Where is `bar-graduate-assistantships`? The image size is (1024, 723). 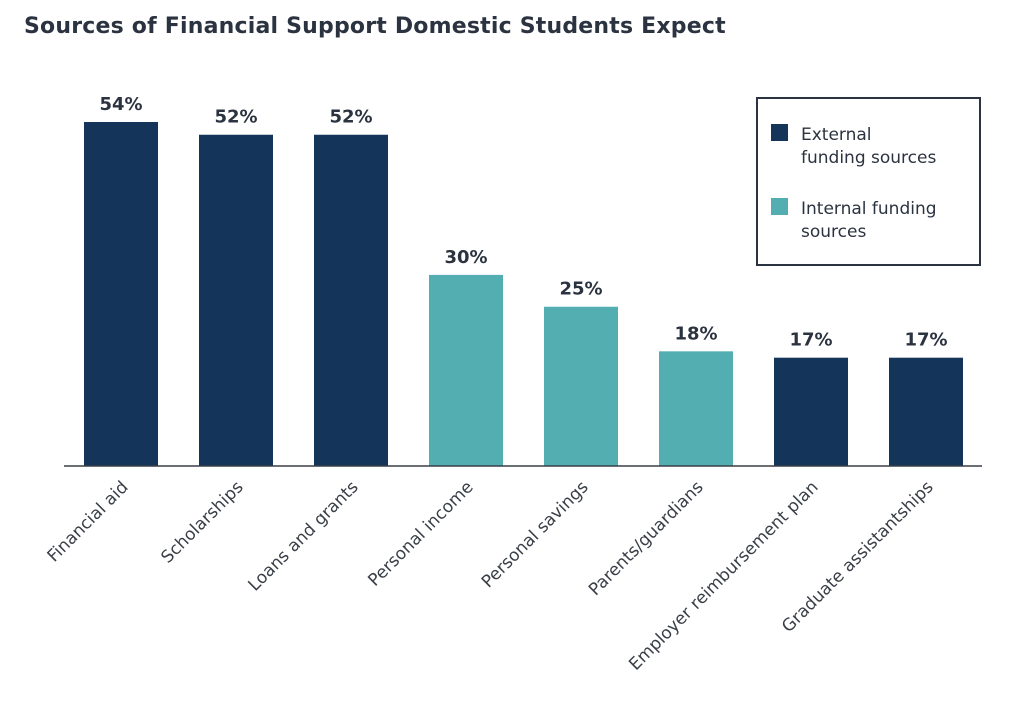 bar-graduate-assistantships is located at coordinates (926, 411).